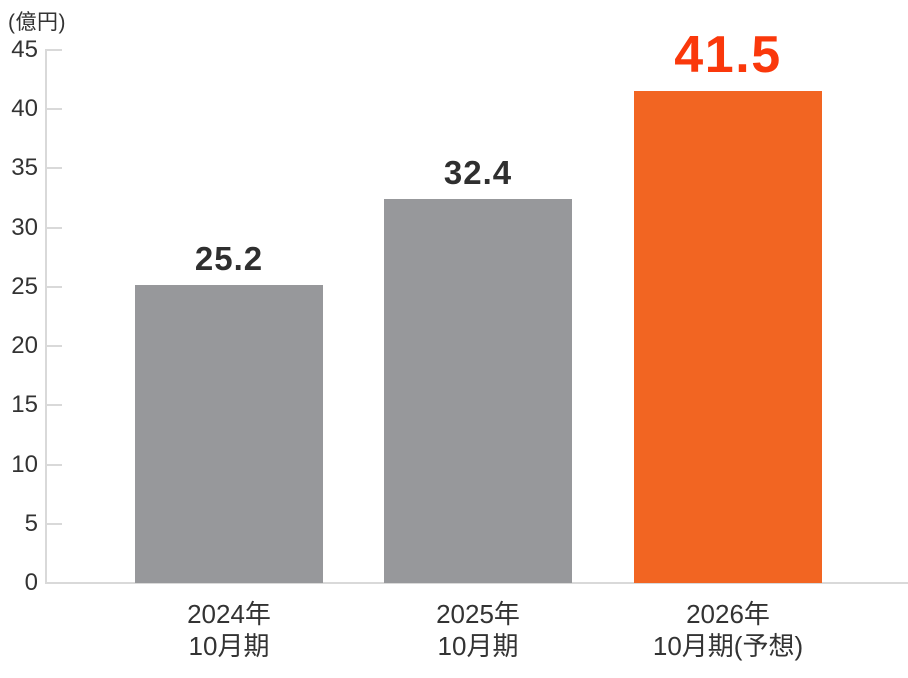 This screenshot has height=678, width=908. I want to click on y-axis-unit-label: (億円), so click(37, 22).